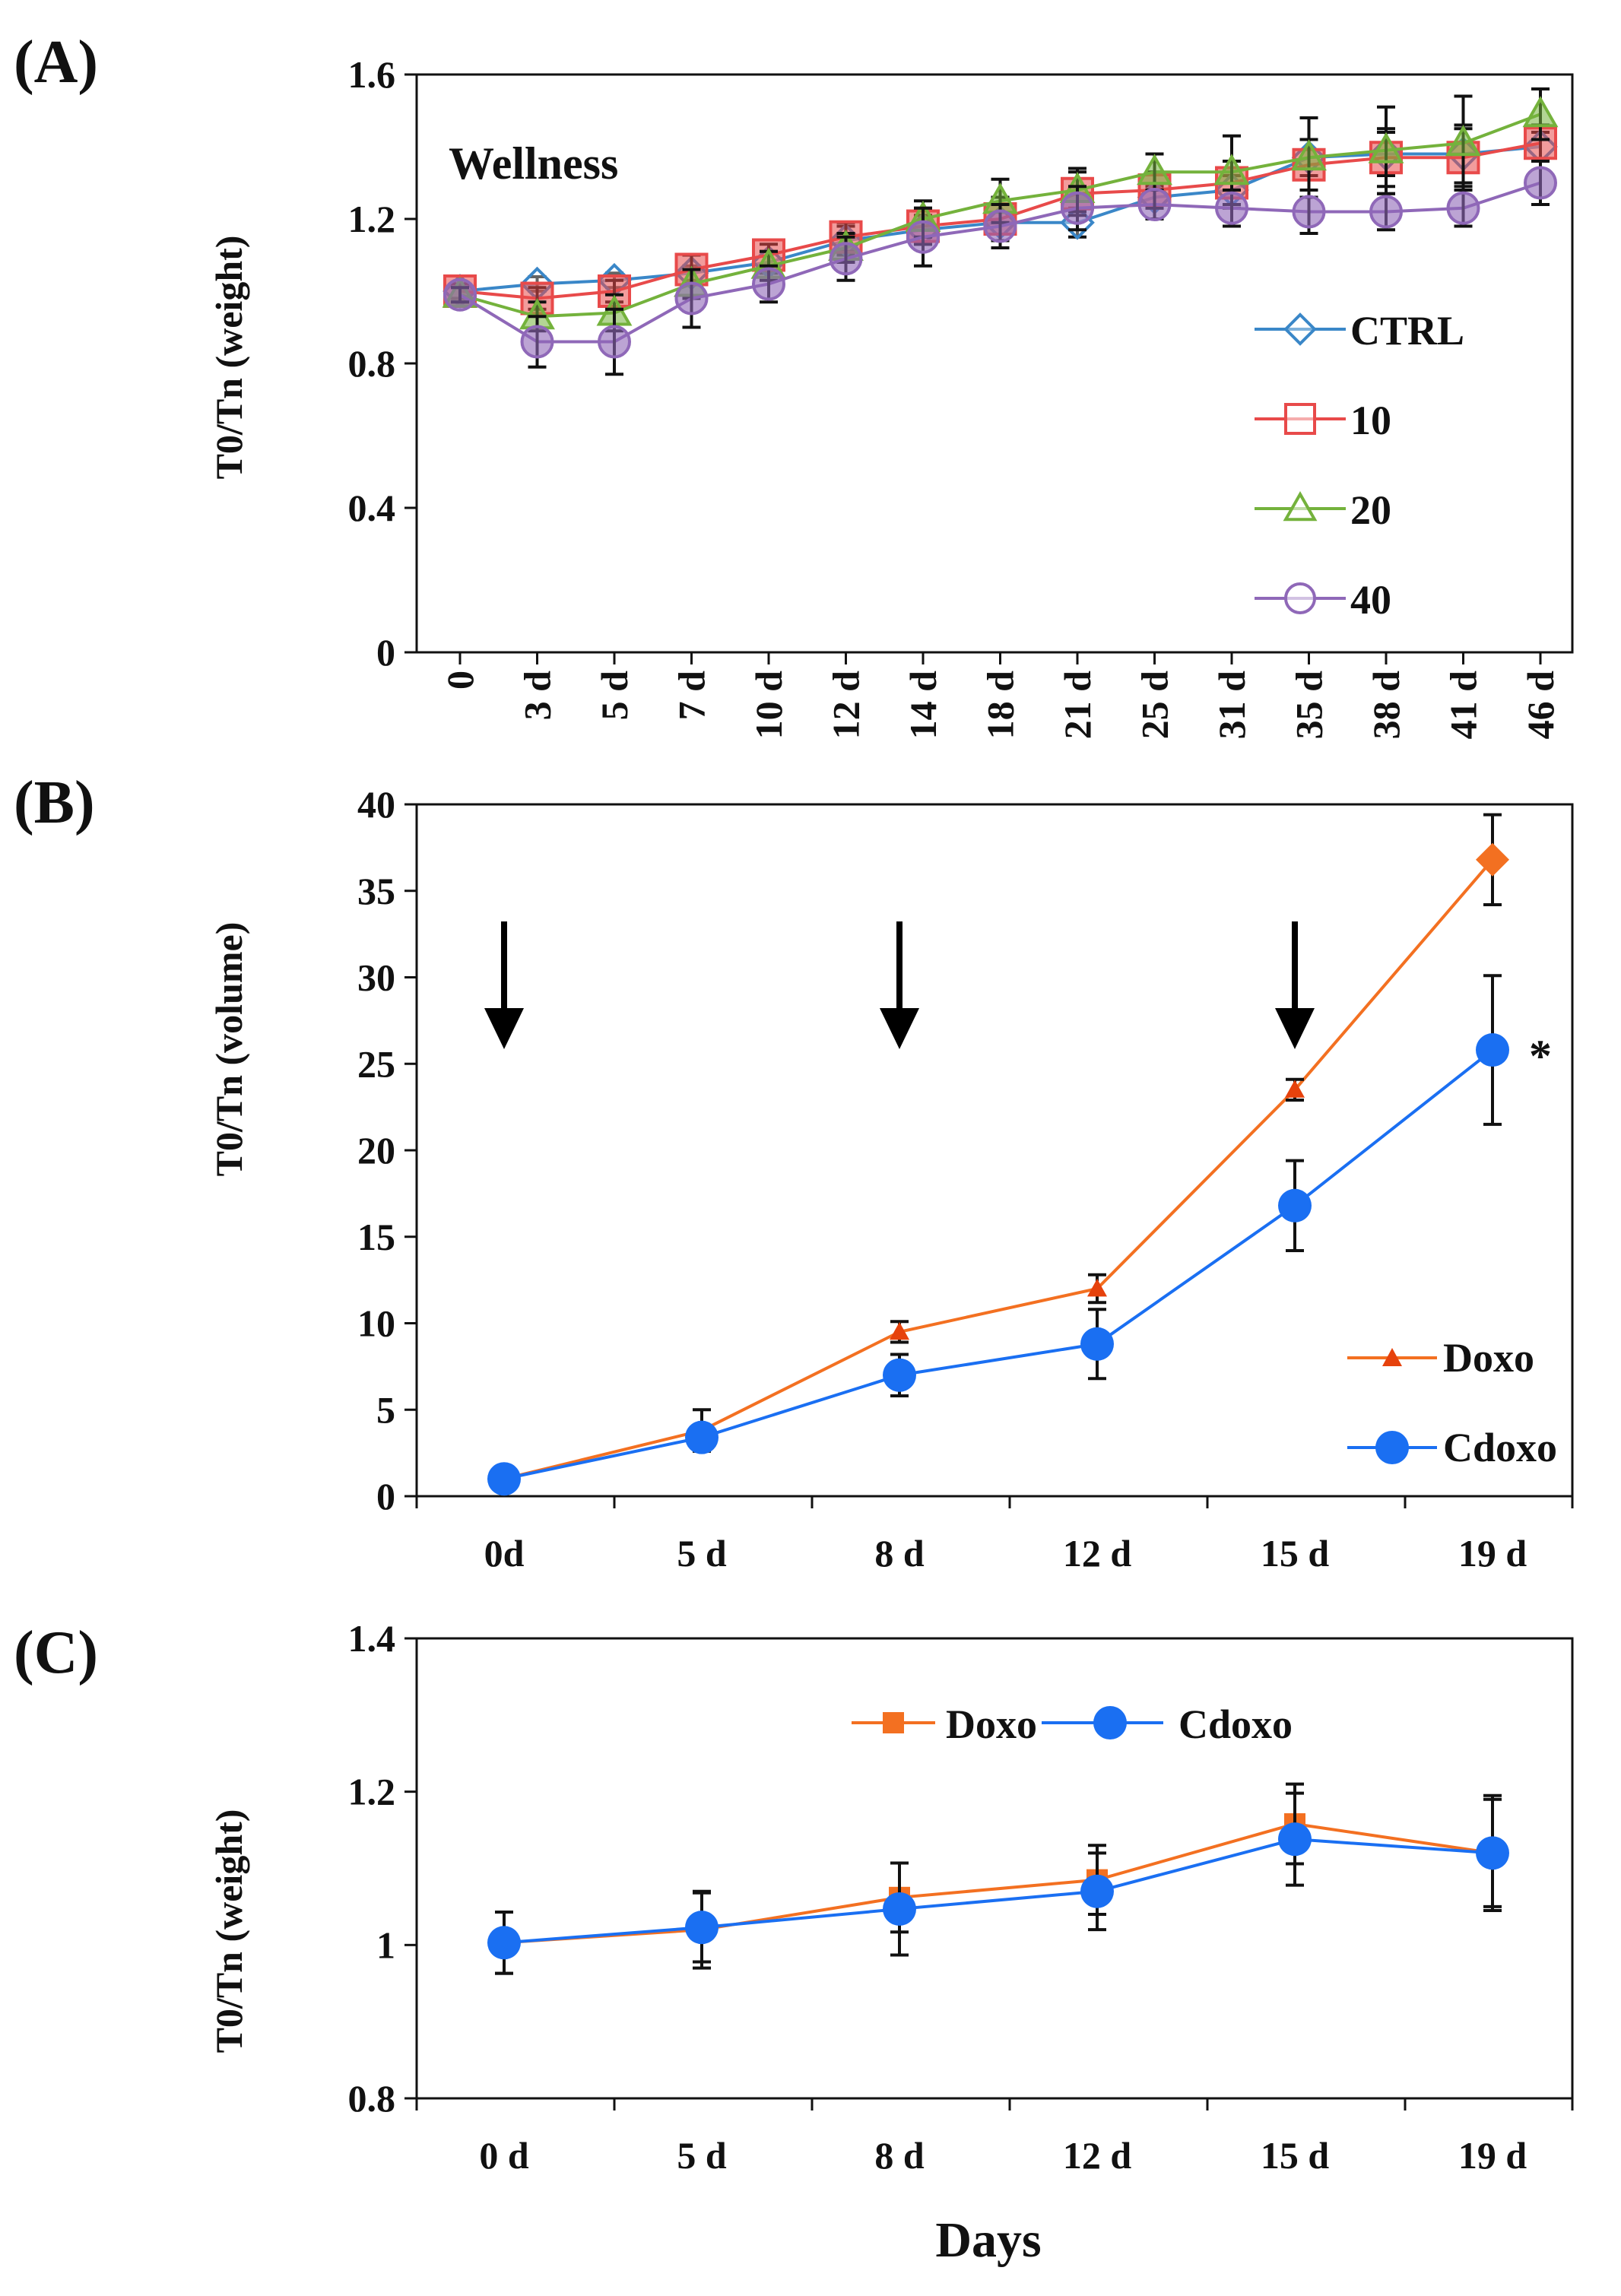 The image size is (1621, 2296). I want to click on y-tick-label: 30, so click(376, 977).